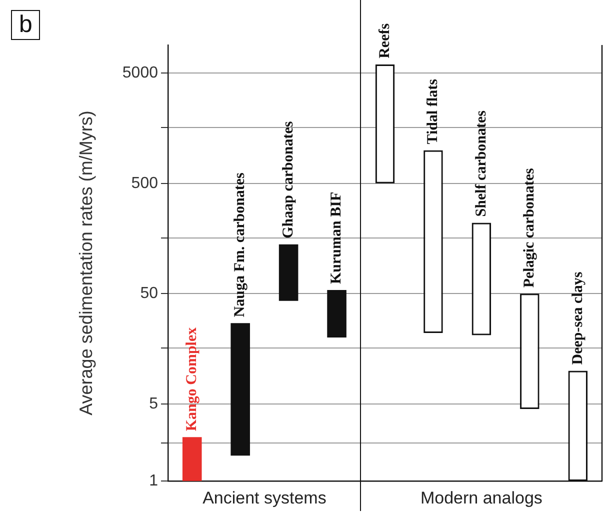  What do you see at coordinates (153, 481) in the screenshot?
I see `y-tick-label: 1` at bounding box center [153, 481].